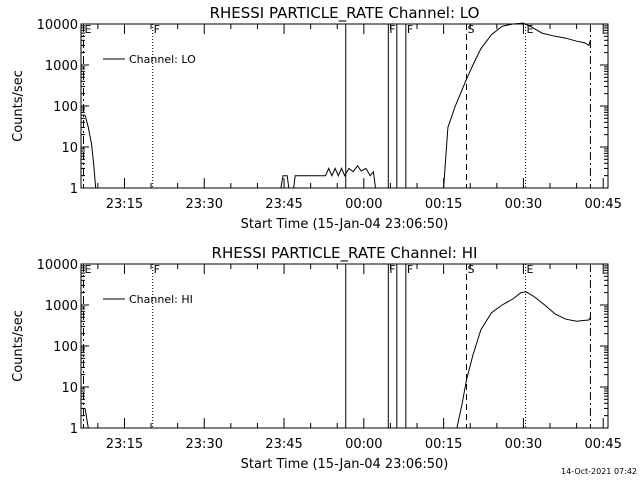  I want to click on chart-title: RHESSI PARTICLE_RATE Channel: LO, so click(345, 13).